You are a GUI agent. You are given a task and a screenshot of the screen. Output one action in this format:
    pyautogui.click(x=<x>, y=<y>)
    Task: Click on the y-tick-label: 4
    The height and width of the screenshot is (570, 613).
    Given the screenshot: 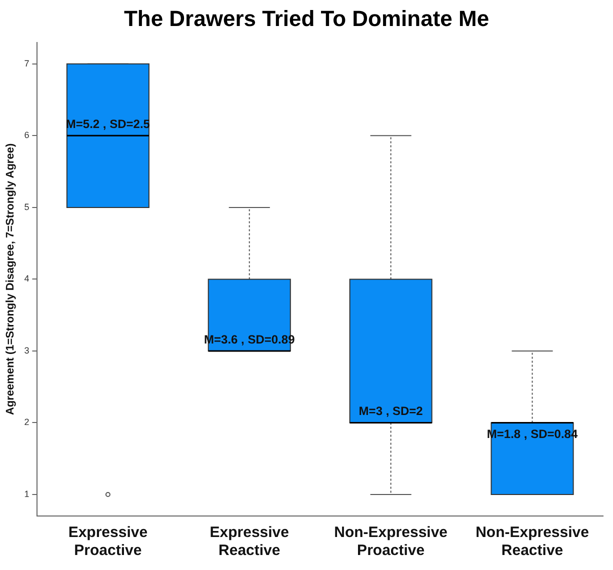 What is the action you would take?
    pyautogui.click(x=27, y=279)
    